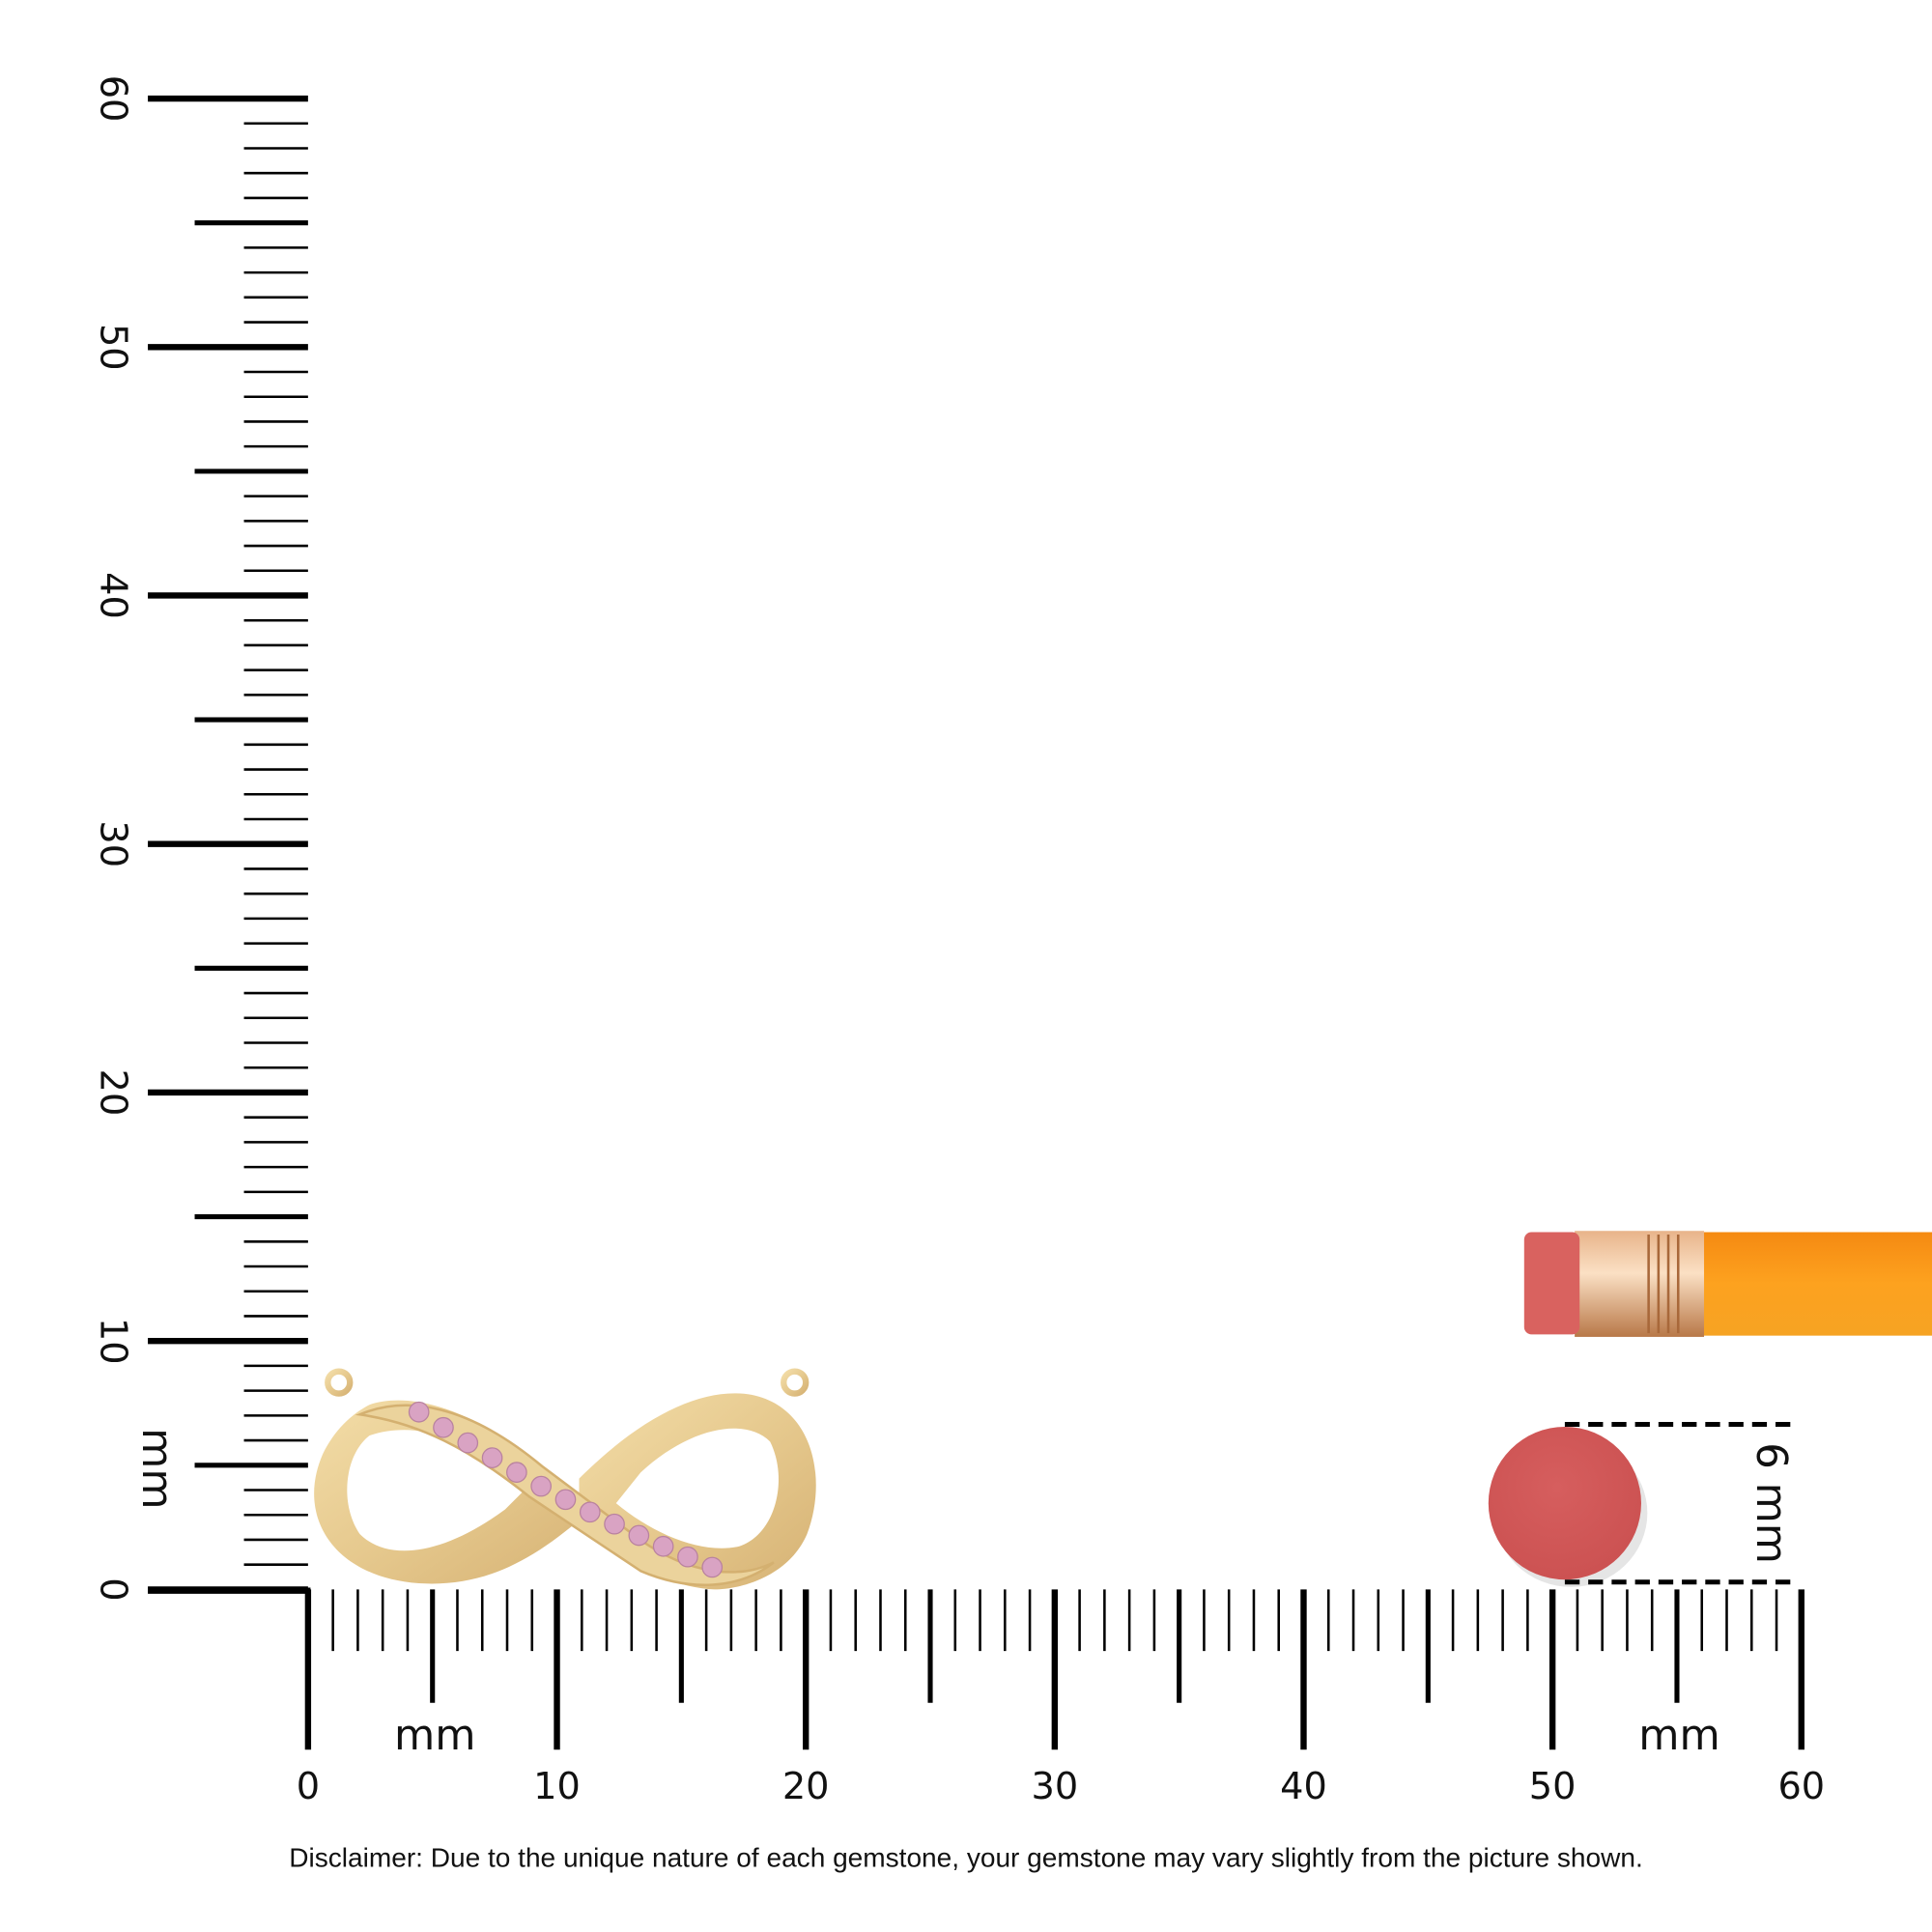 Image resolution: width=1932 pixels, height=1932 pixels. What do you see at coordinates (806, 1786) in the screenshot?
I see `horizontal-tick-label: 20` at bounding box center [806, 1786].